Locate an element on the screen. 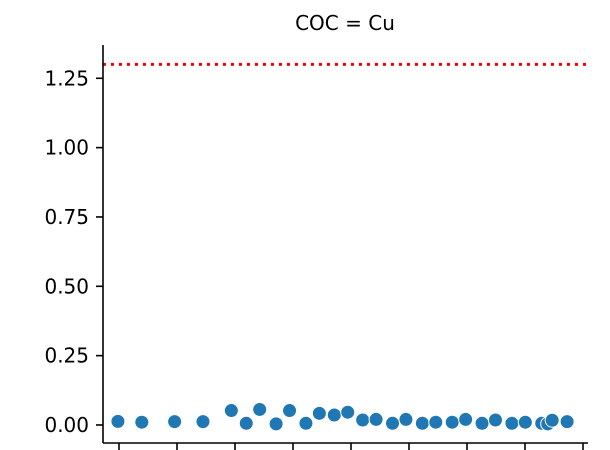  chart-title: COC = Cu is located at coordinates (345, 23).